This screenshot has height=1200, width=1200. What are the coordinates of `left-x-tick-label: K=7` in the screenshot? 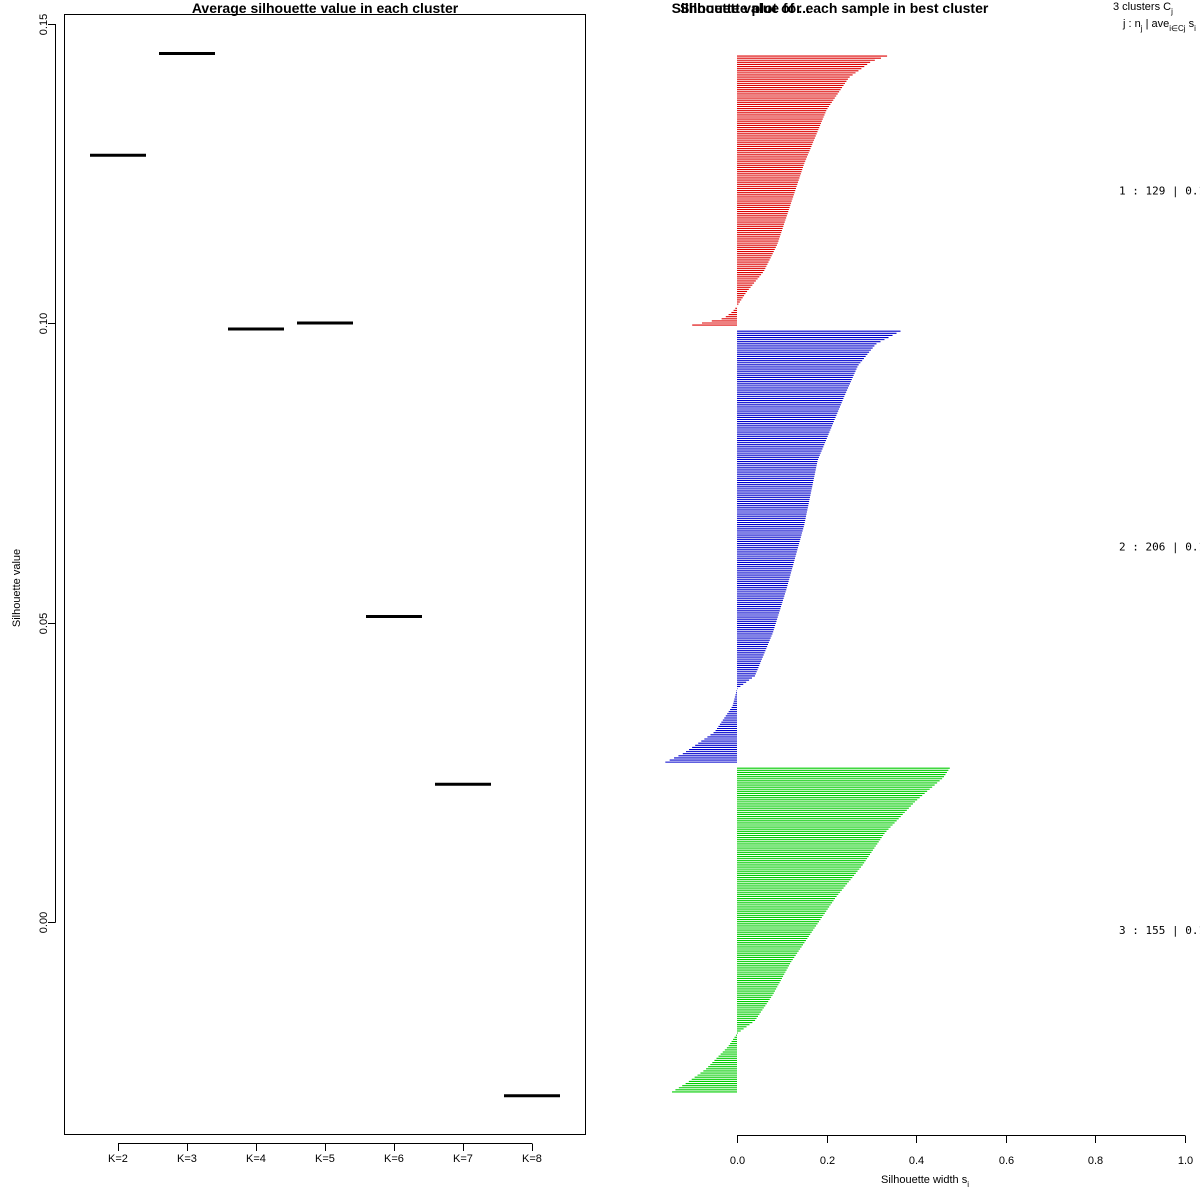 It's located at (463, 1159).